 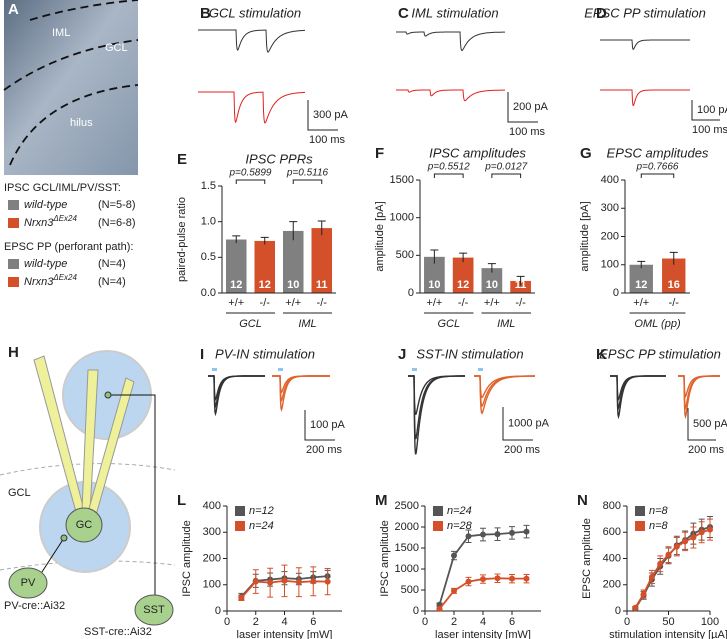 I want to click on legend-superscript: ΔEx24, so click(x=64, y=218).